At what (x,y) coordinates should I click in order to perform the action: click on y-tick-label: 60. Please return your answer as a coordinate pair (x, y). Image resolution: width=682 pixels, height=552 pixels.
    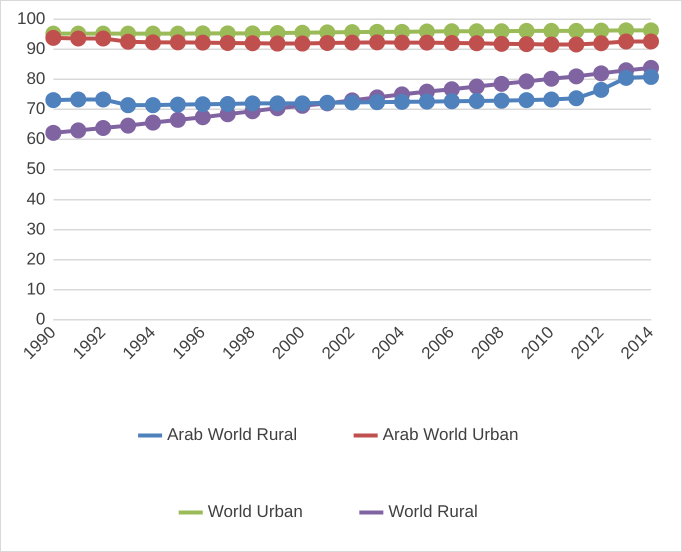
    Looking at the image, I should click on (36, 138).